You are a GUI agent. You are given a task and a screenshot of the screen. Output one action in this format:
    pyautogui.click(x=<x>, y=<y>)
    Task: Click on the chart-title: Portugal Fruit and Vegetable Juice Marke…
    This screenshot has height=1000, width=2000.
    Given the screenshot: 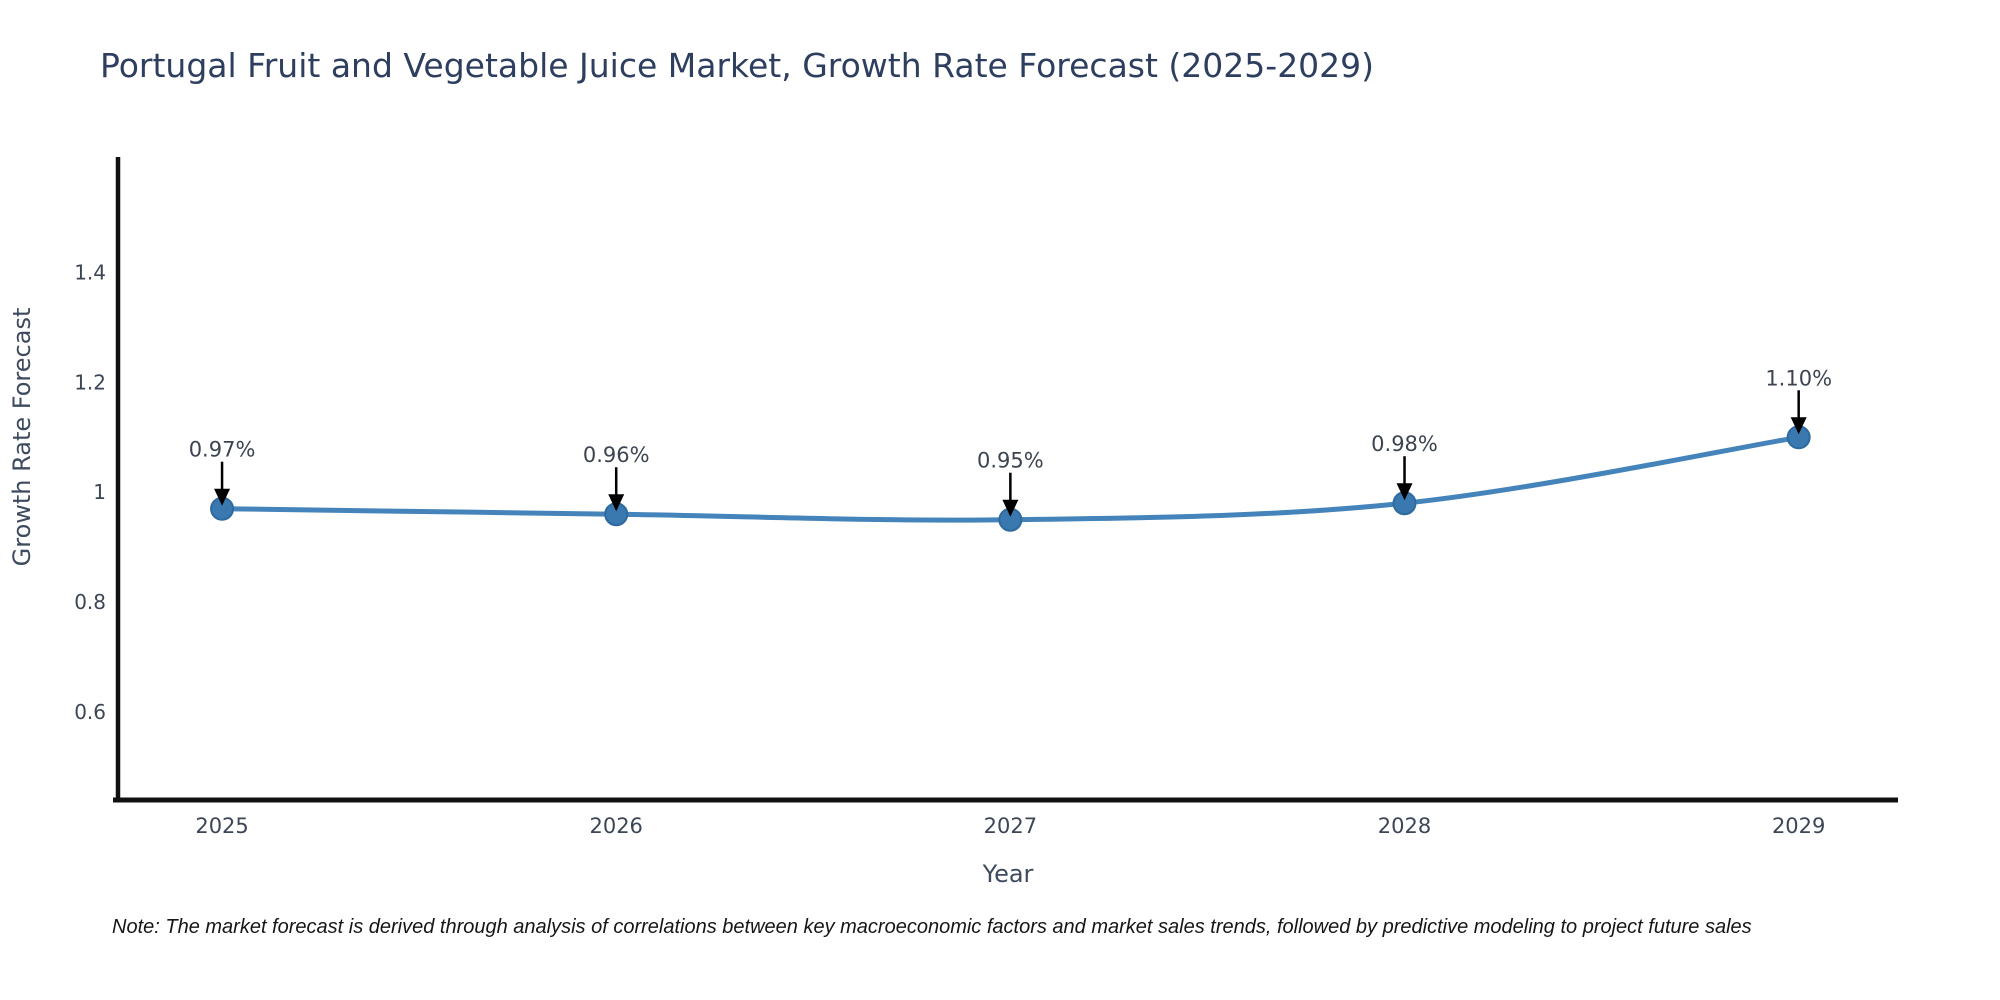 What is the action you would take?
    pyautogui.click(x=737, y=65)
    